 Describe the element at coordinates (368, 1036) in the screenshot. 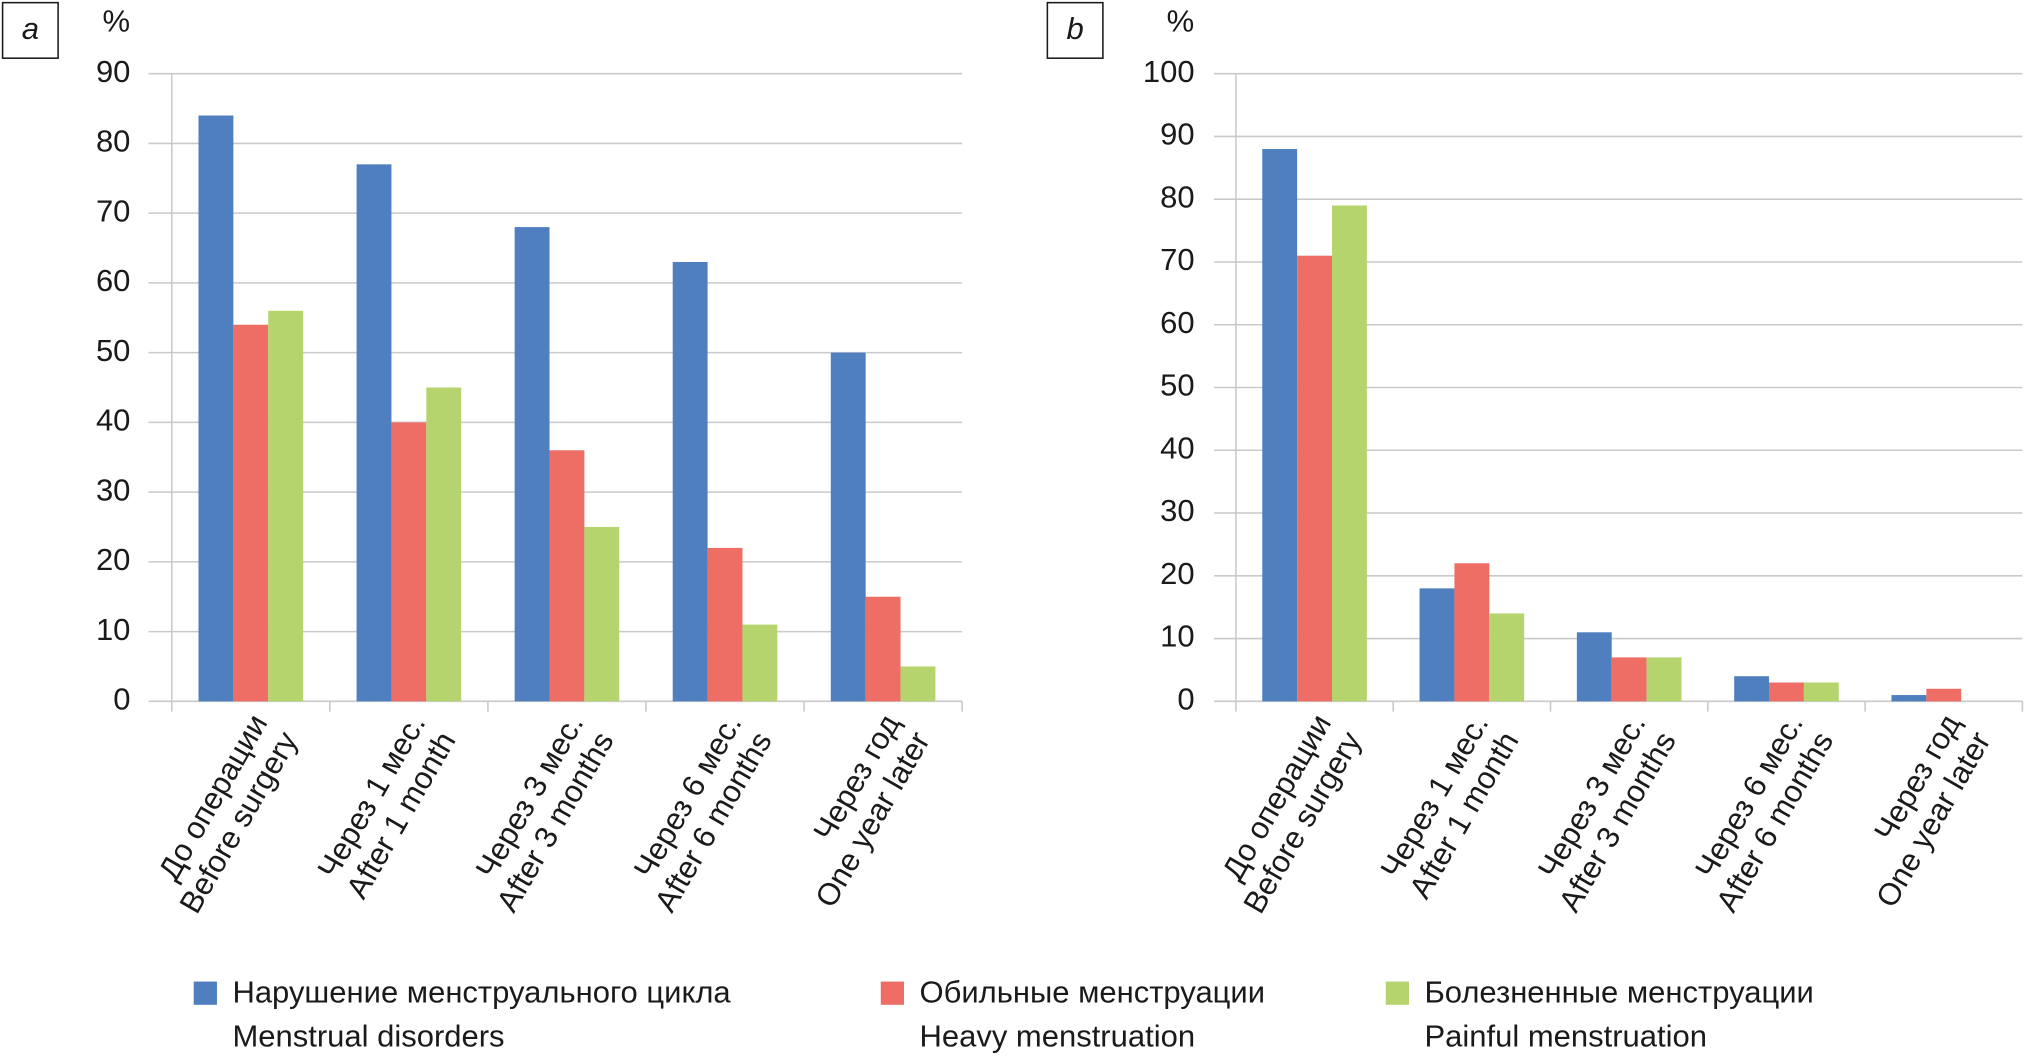

I see `legend-label: Menstrual disorders` at that location.